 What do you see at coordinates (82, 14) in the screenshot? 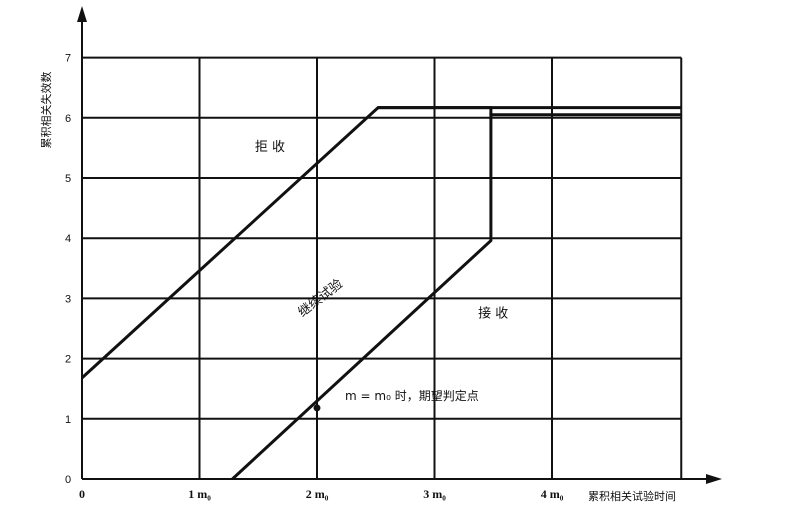
I see `y-axis-arrow` at bounding box center [82, 14].